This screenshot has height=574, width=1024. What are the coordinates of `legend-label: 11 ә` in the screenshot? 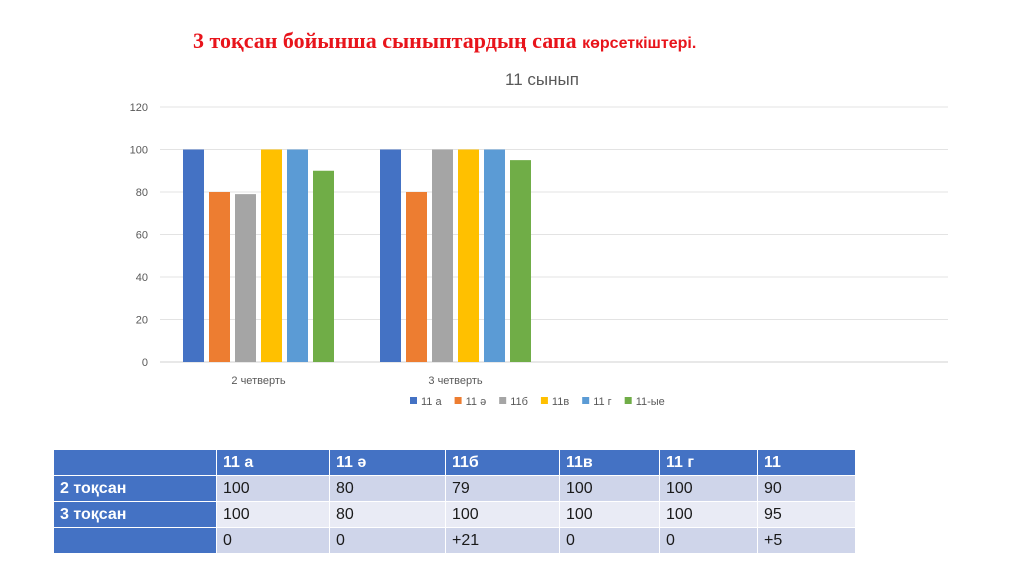 It's located at (476, 402).